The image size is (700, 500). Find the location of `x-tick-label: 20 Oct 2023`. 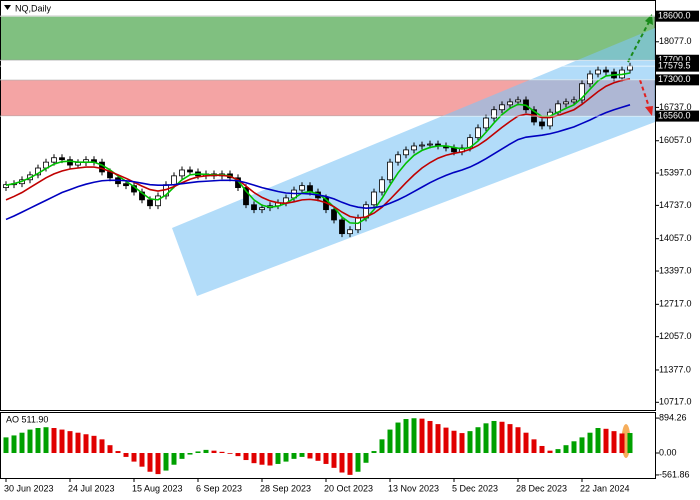

x-tick-label: 20 Oct 2023 is located at coordinates (348, 488).